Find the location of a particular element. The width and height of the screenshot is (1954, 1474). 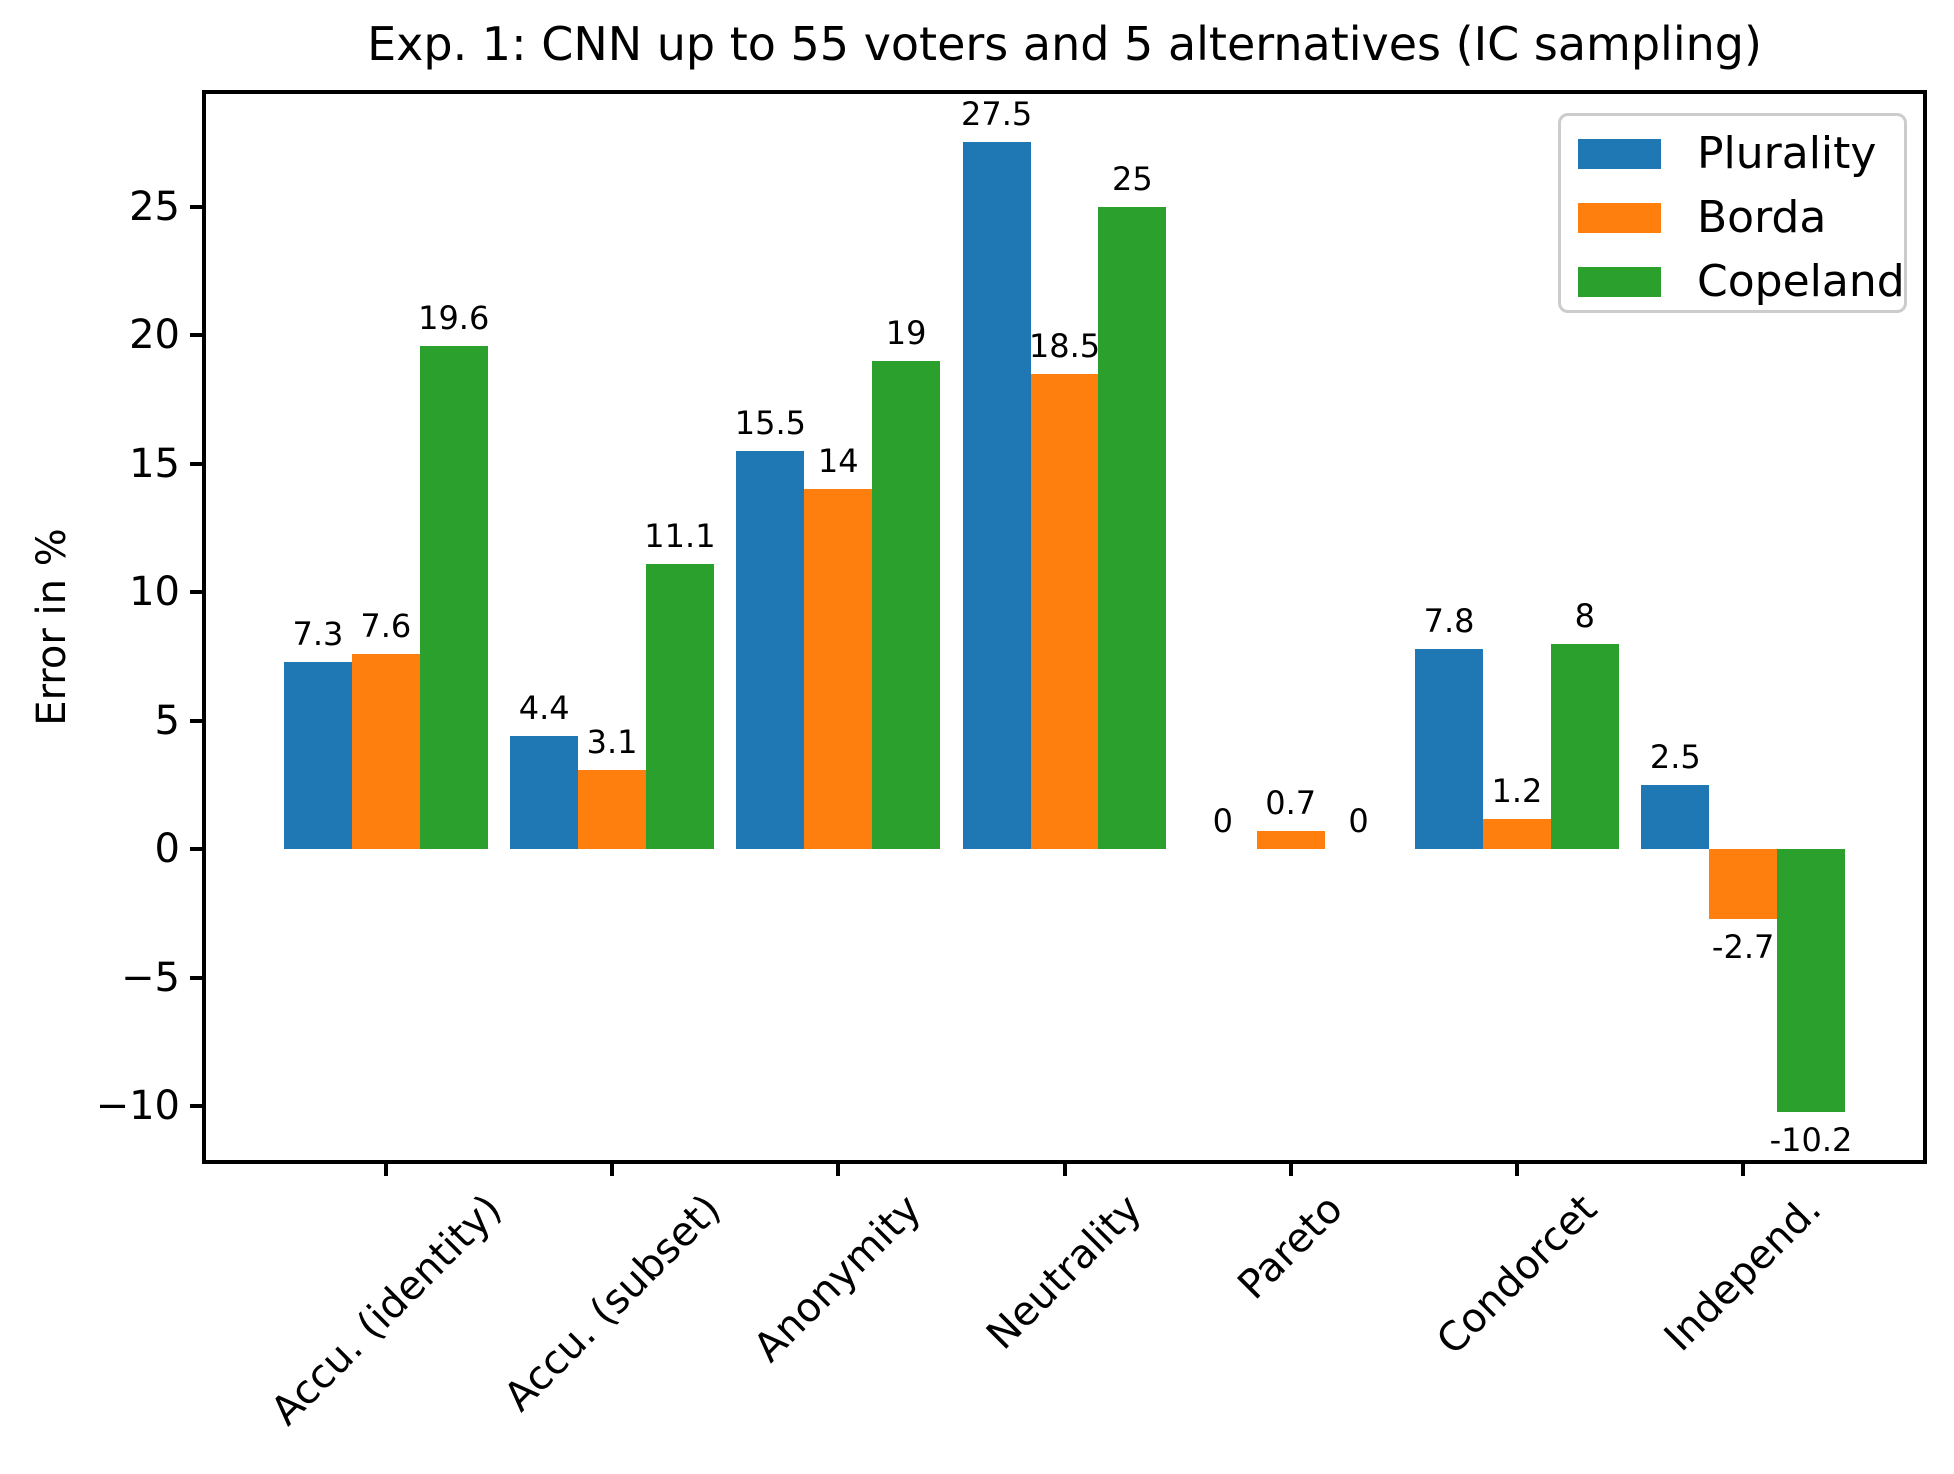

legend-item-borda: Borda is located at coordinates (1732, 218).